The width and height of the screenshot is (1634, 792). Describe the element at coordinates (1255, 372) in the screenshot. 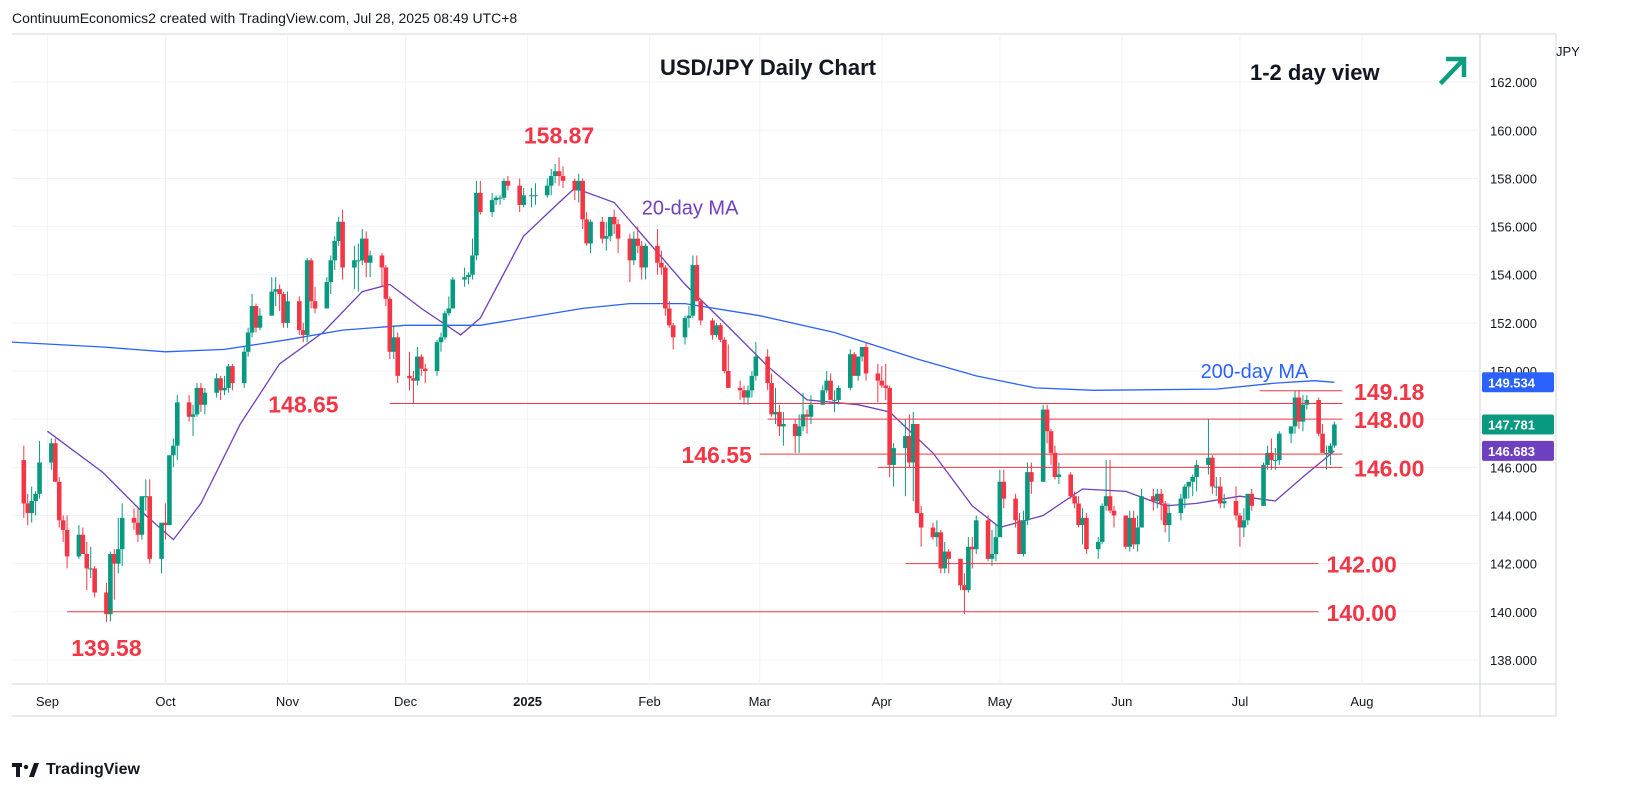

I see `ma200-label: 200-day MA` at that location.